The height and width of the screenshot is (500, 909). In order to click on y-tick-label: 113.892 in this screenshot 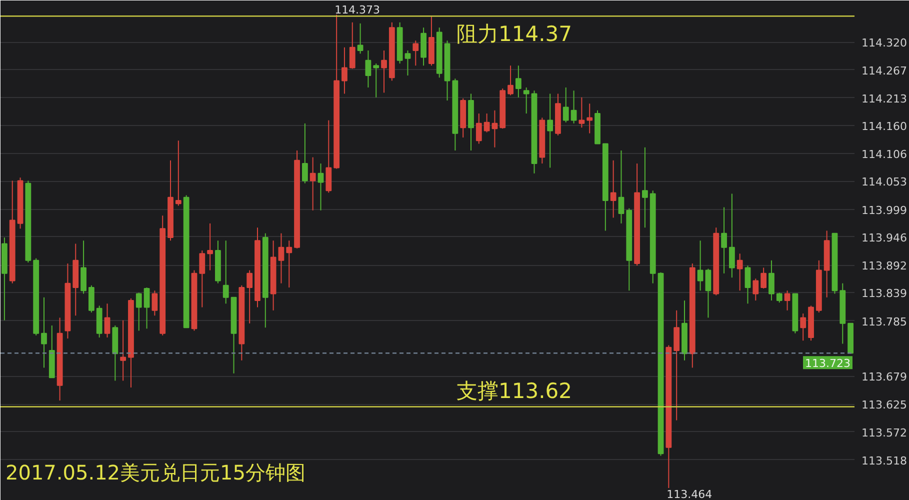, I will do `click(884, 266)`.